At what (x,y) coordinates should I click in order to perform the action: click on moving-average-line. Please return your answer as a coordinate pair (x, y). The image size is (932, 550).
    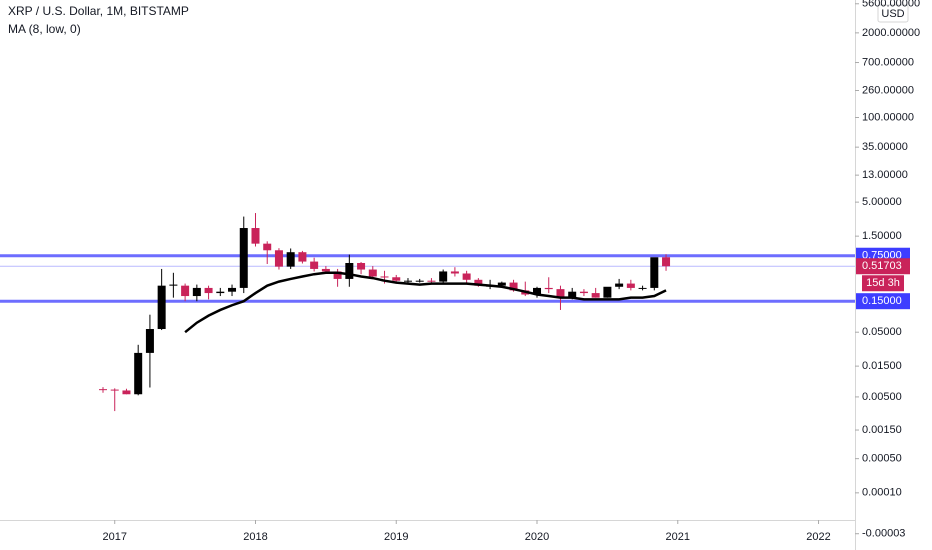
    Looking at the image, I should click on (425, 302).